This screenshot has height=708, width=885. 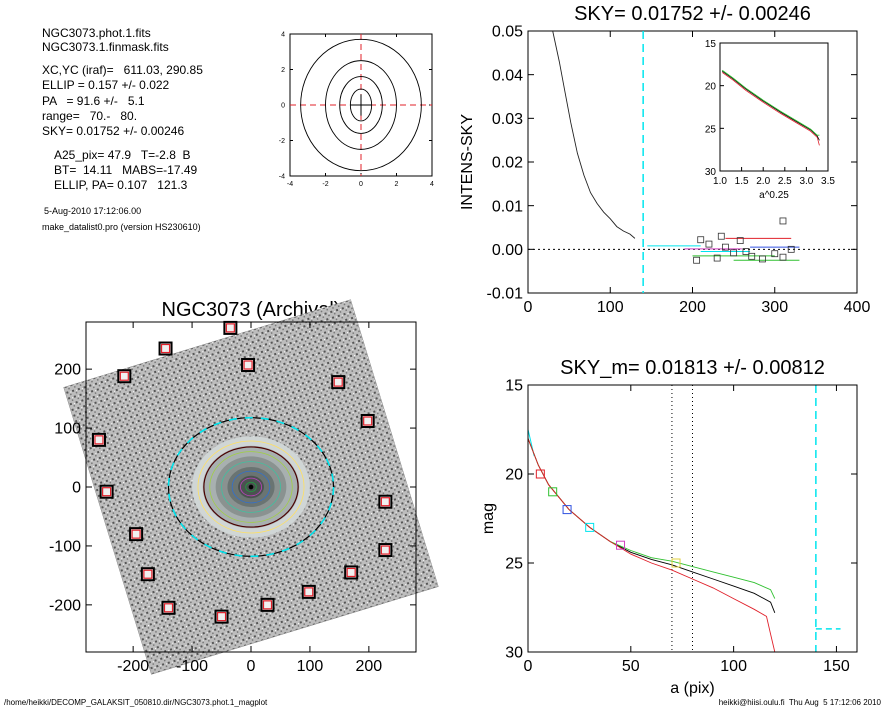 What do you see at coordinates (857, 307) in the screenshot?
I see `x-tick-label: 400` at bounding box center [857, 307].